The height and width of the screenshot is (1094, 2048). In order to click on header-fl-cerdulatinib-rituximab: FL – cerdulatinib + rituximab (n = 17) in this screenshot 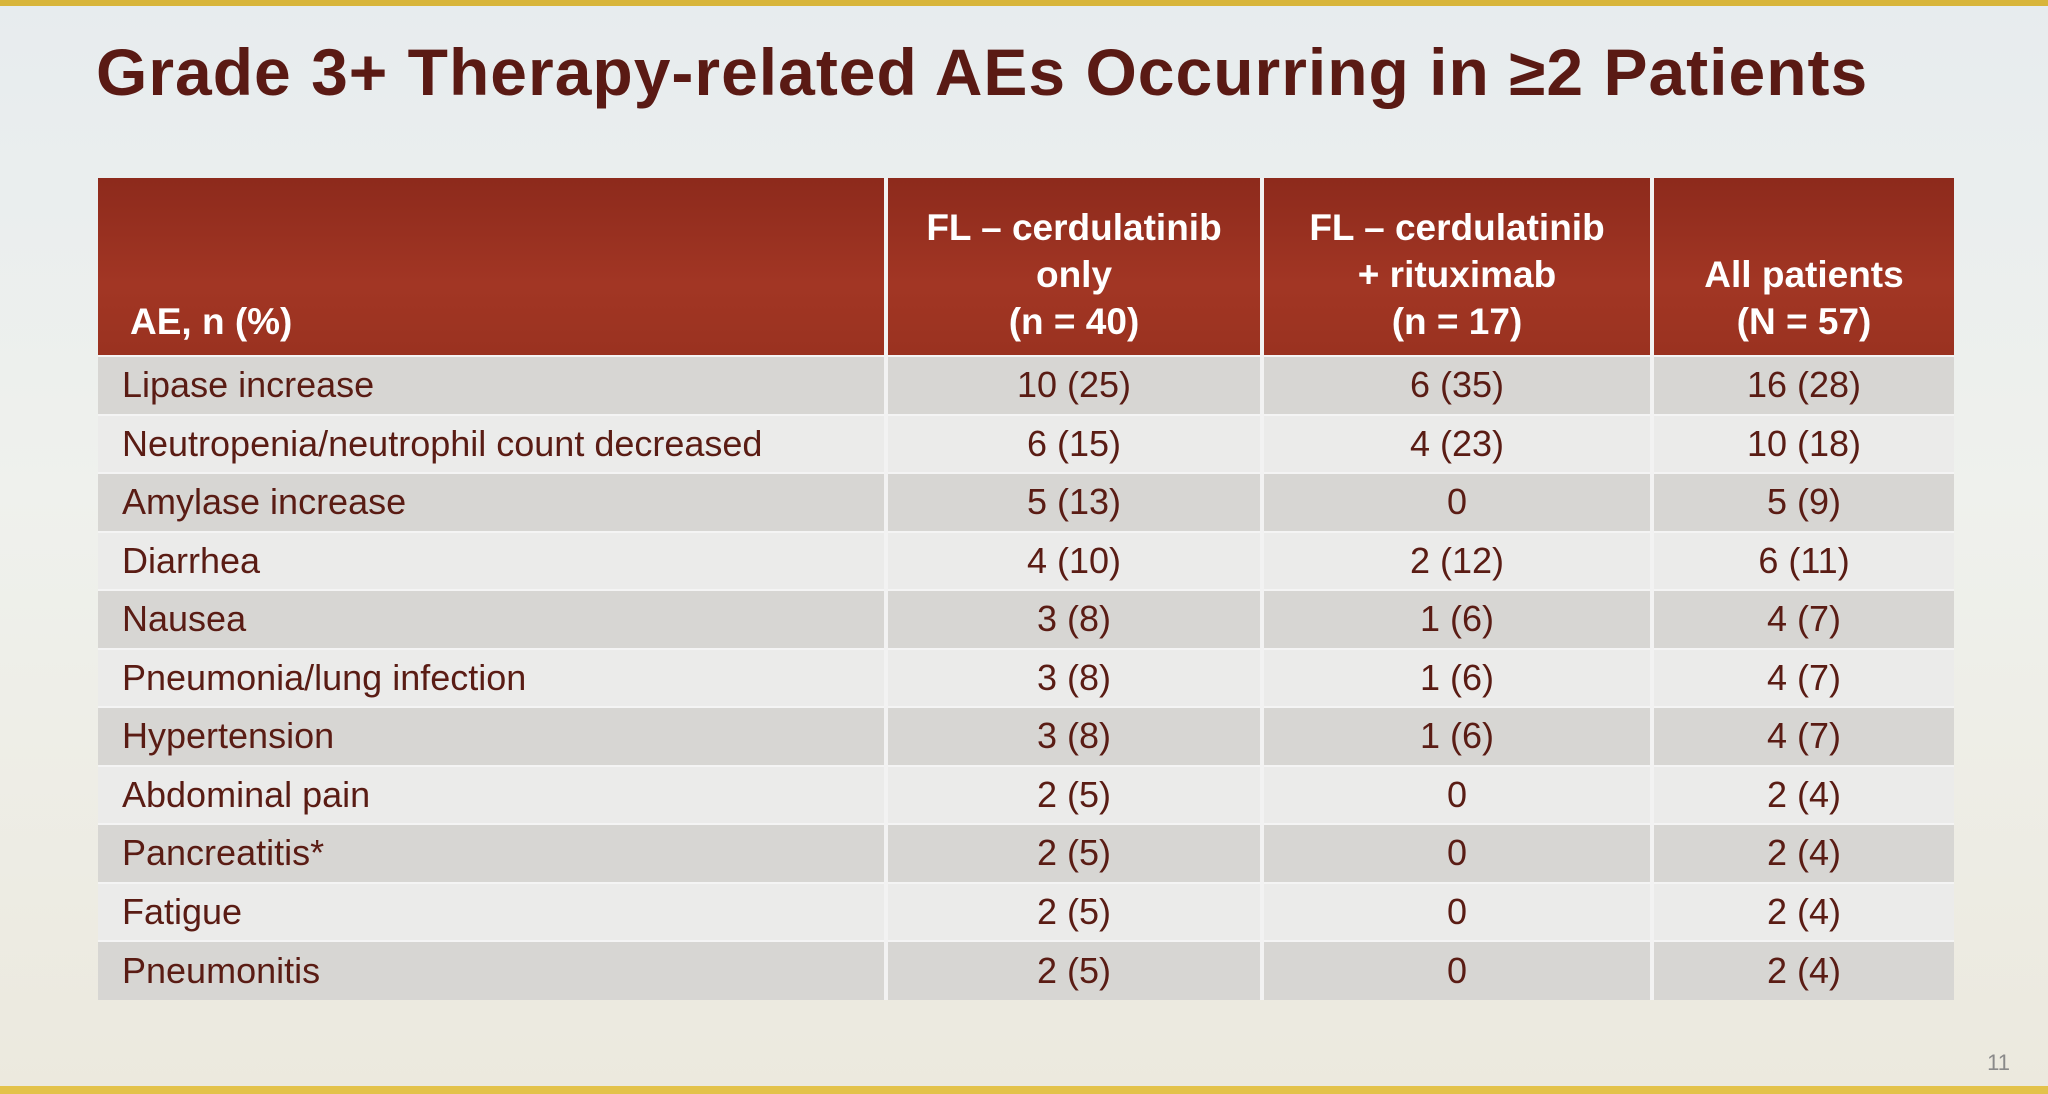, I will do `click(1458, 267)`.